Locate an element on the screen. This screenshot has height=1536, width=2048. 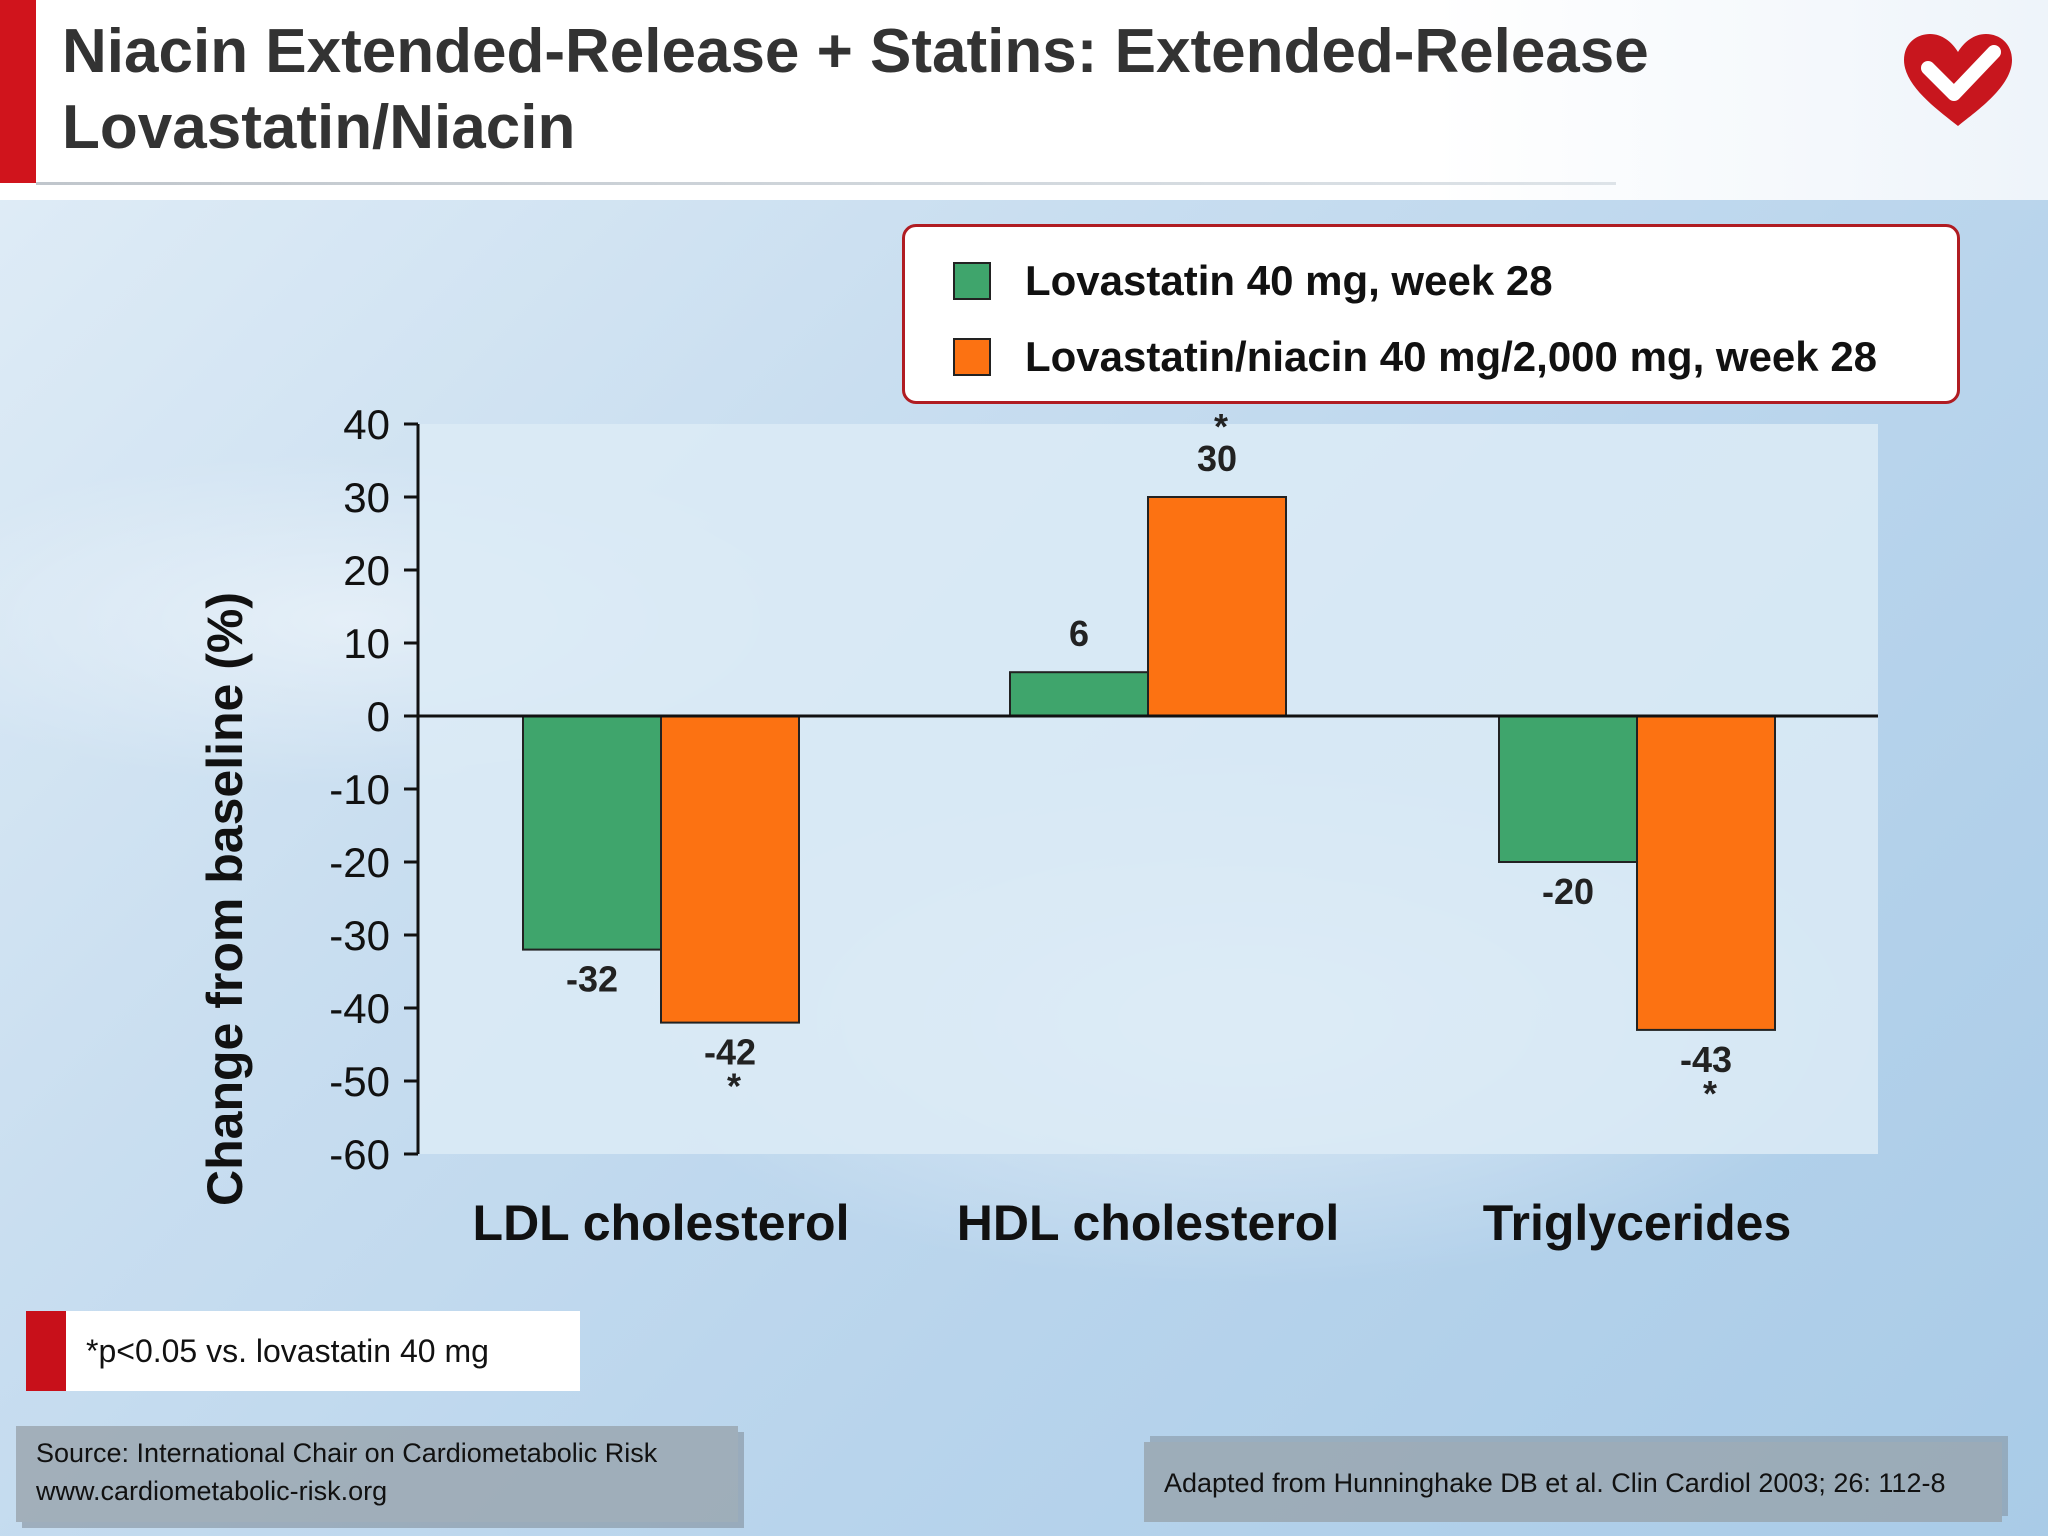
significance-footnote: *p<0.05 vs. lovastatin 40 mg is located at coordinates (303, 1351).